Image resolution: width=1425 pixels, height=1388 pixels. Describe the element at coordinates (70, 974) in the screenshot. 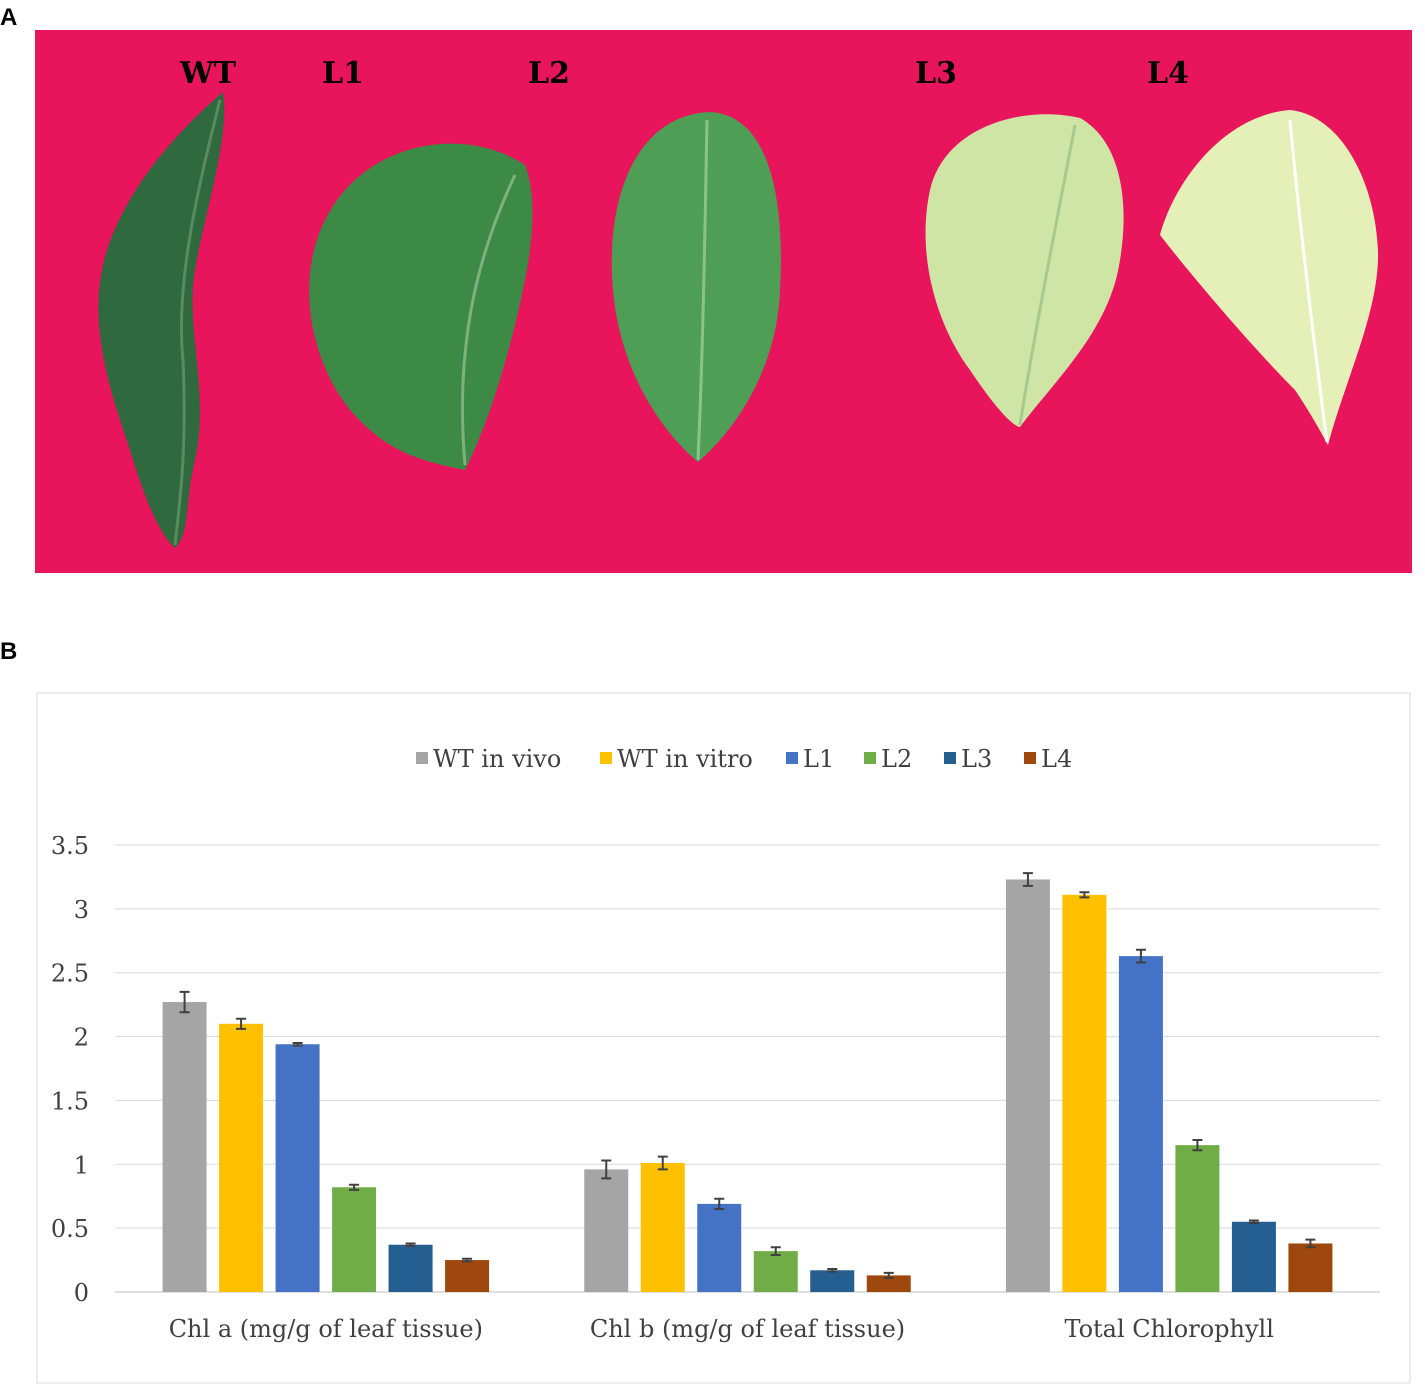

I see `y-tick-label: 2.5` at that location.